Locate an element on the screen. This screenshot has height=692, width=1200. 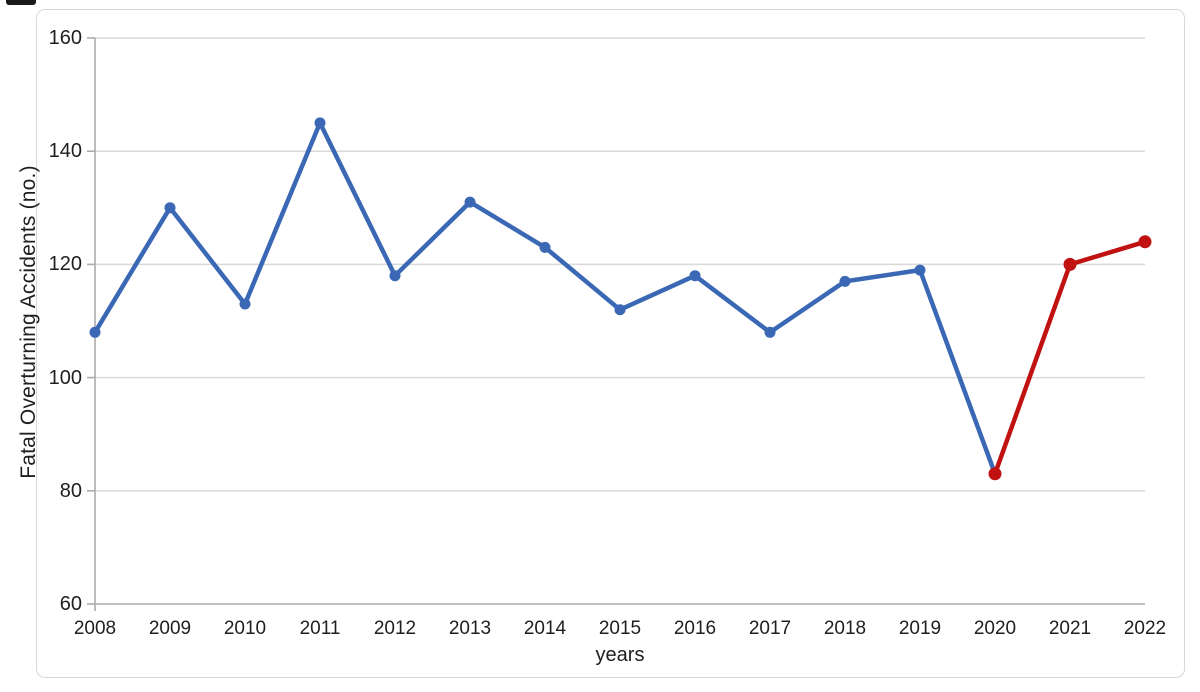
y-tick-label-120: 120 is located at coordinates (65, 264).